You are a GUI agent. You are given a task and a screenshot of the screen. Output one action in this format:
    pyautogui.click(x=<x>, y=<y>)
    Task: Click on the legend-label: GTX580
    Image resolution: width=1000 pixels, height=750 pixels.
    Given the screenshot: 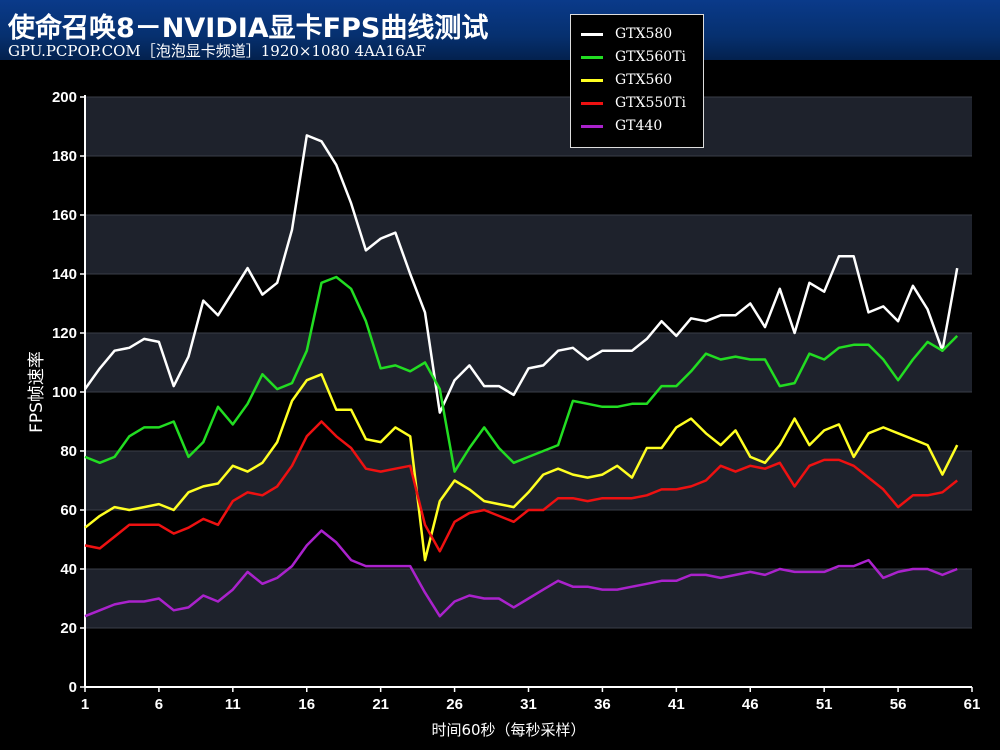 What is the action you would take?
    pyautogui.click(x=644, y=34)
    